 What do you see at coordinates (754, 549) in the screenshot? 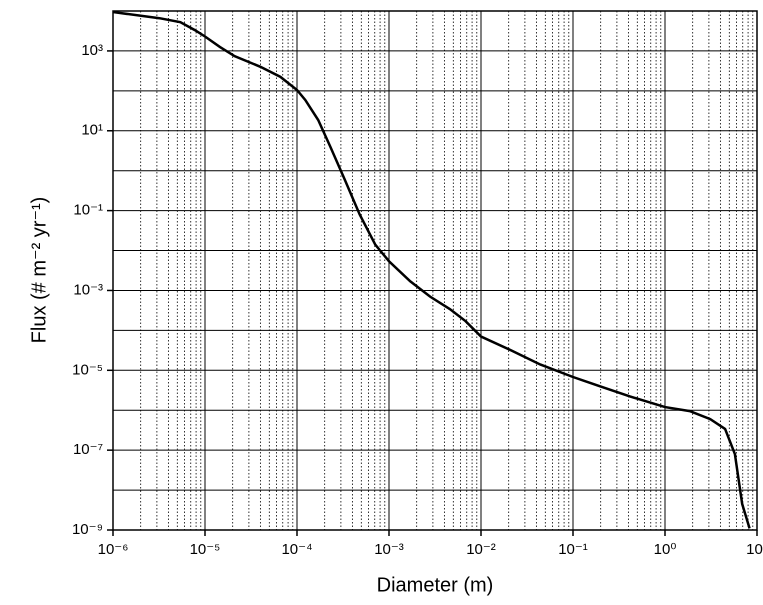
I see `x-tick-label: 10¹` at bounding box center [754, 549].